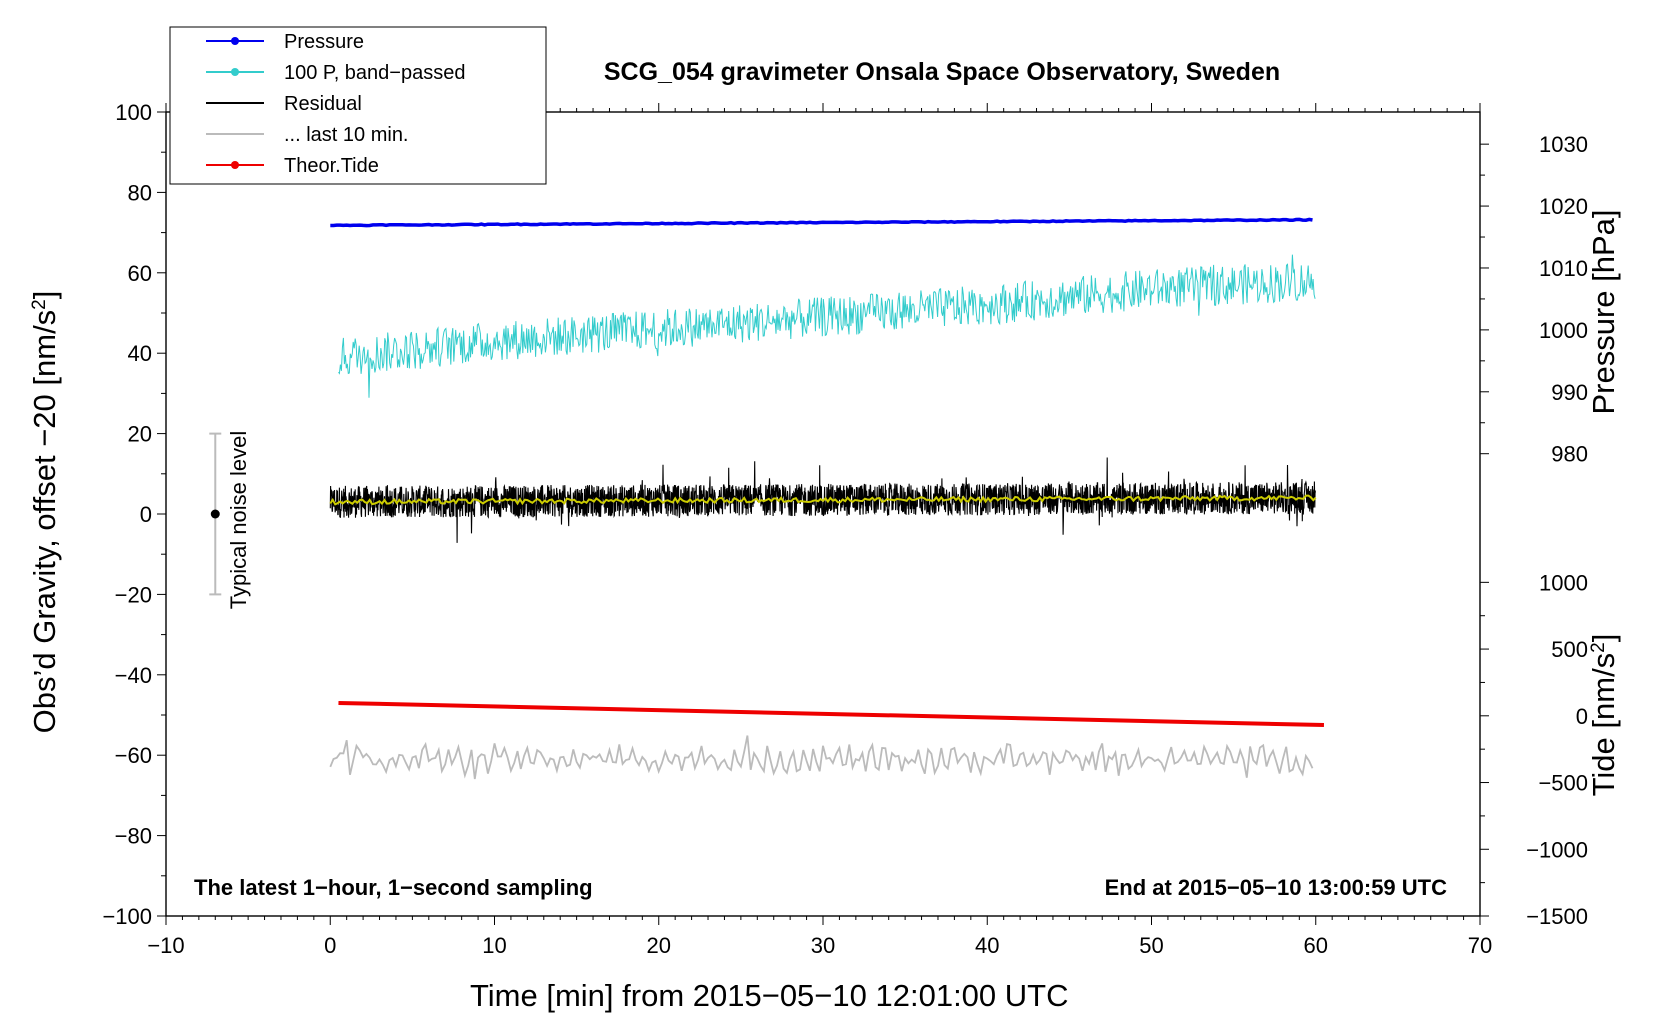 This screenshot has width=1660, height=1020. What do you see at coordinates (133, 675) in the screenshot?
I see `y-tick-label: −40` at bounding box center [133, 675].